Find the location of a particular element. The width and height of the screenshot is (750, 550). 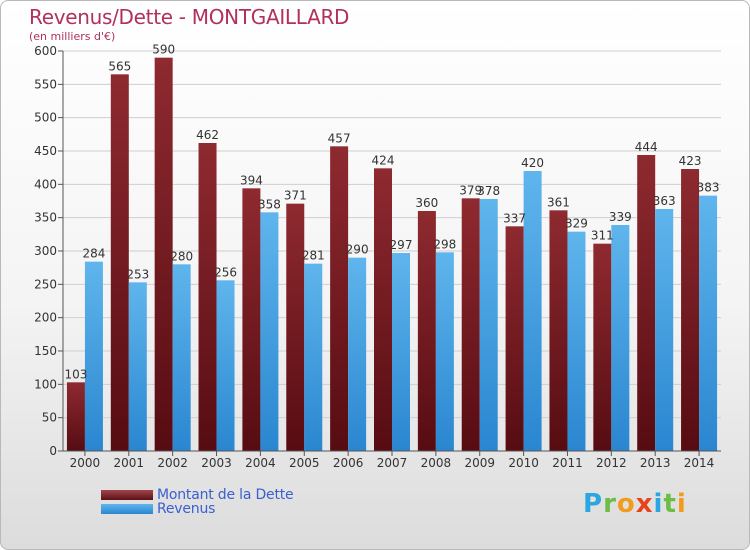

y-tick-label: 350 is located at coordinates (45, 218).